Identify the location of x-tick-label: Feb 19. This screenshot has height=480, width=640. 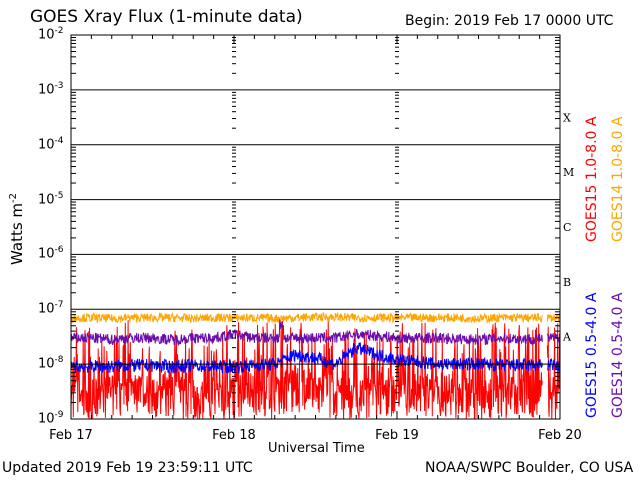
(397, 435).